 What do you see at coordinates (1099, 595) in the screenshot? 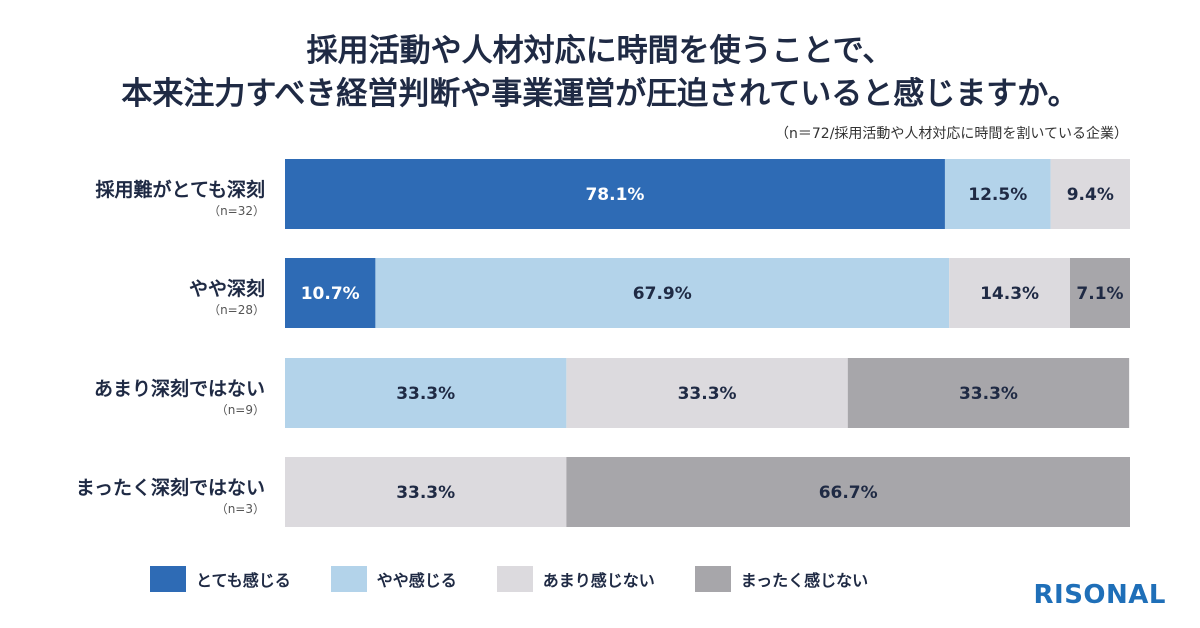
I see `risonal-logo: RISONAL` at bounding box center [1099, 595].